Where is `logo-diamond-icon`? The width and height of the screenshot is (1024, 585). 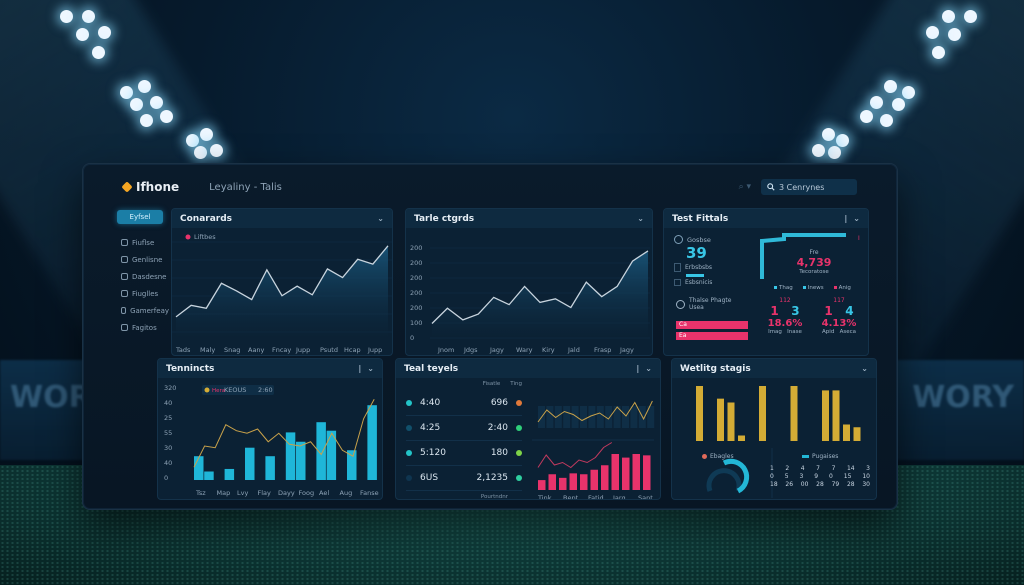 logo-diamond-icon is located at coordinates (127, 187).